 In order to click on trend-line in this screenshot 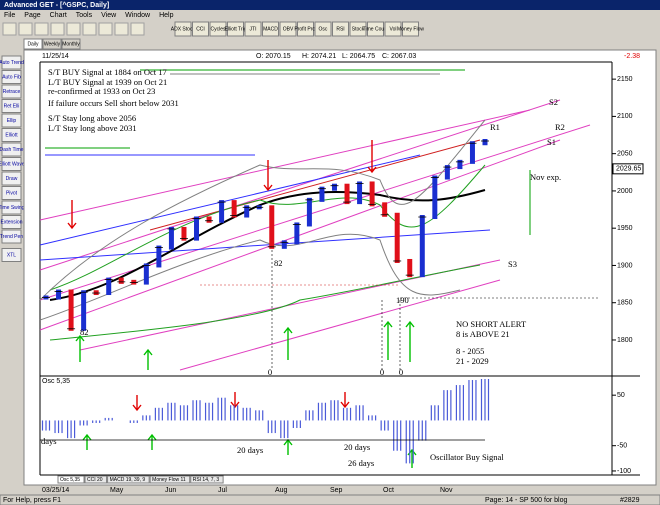, I will do `click(340, 325)`.